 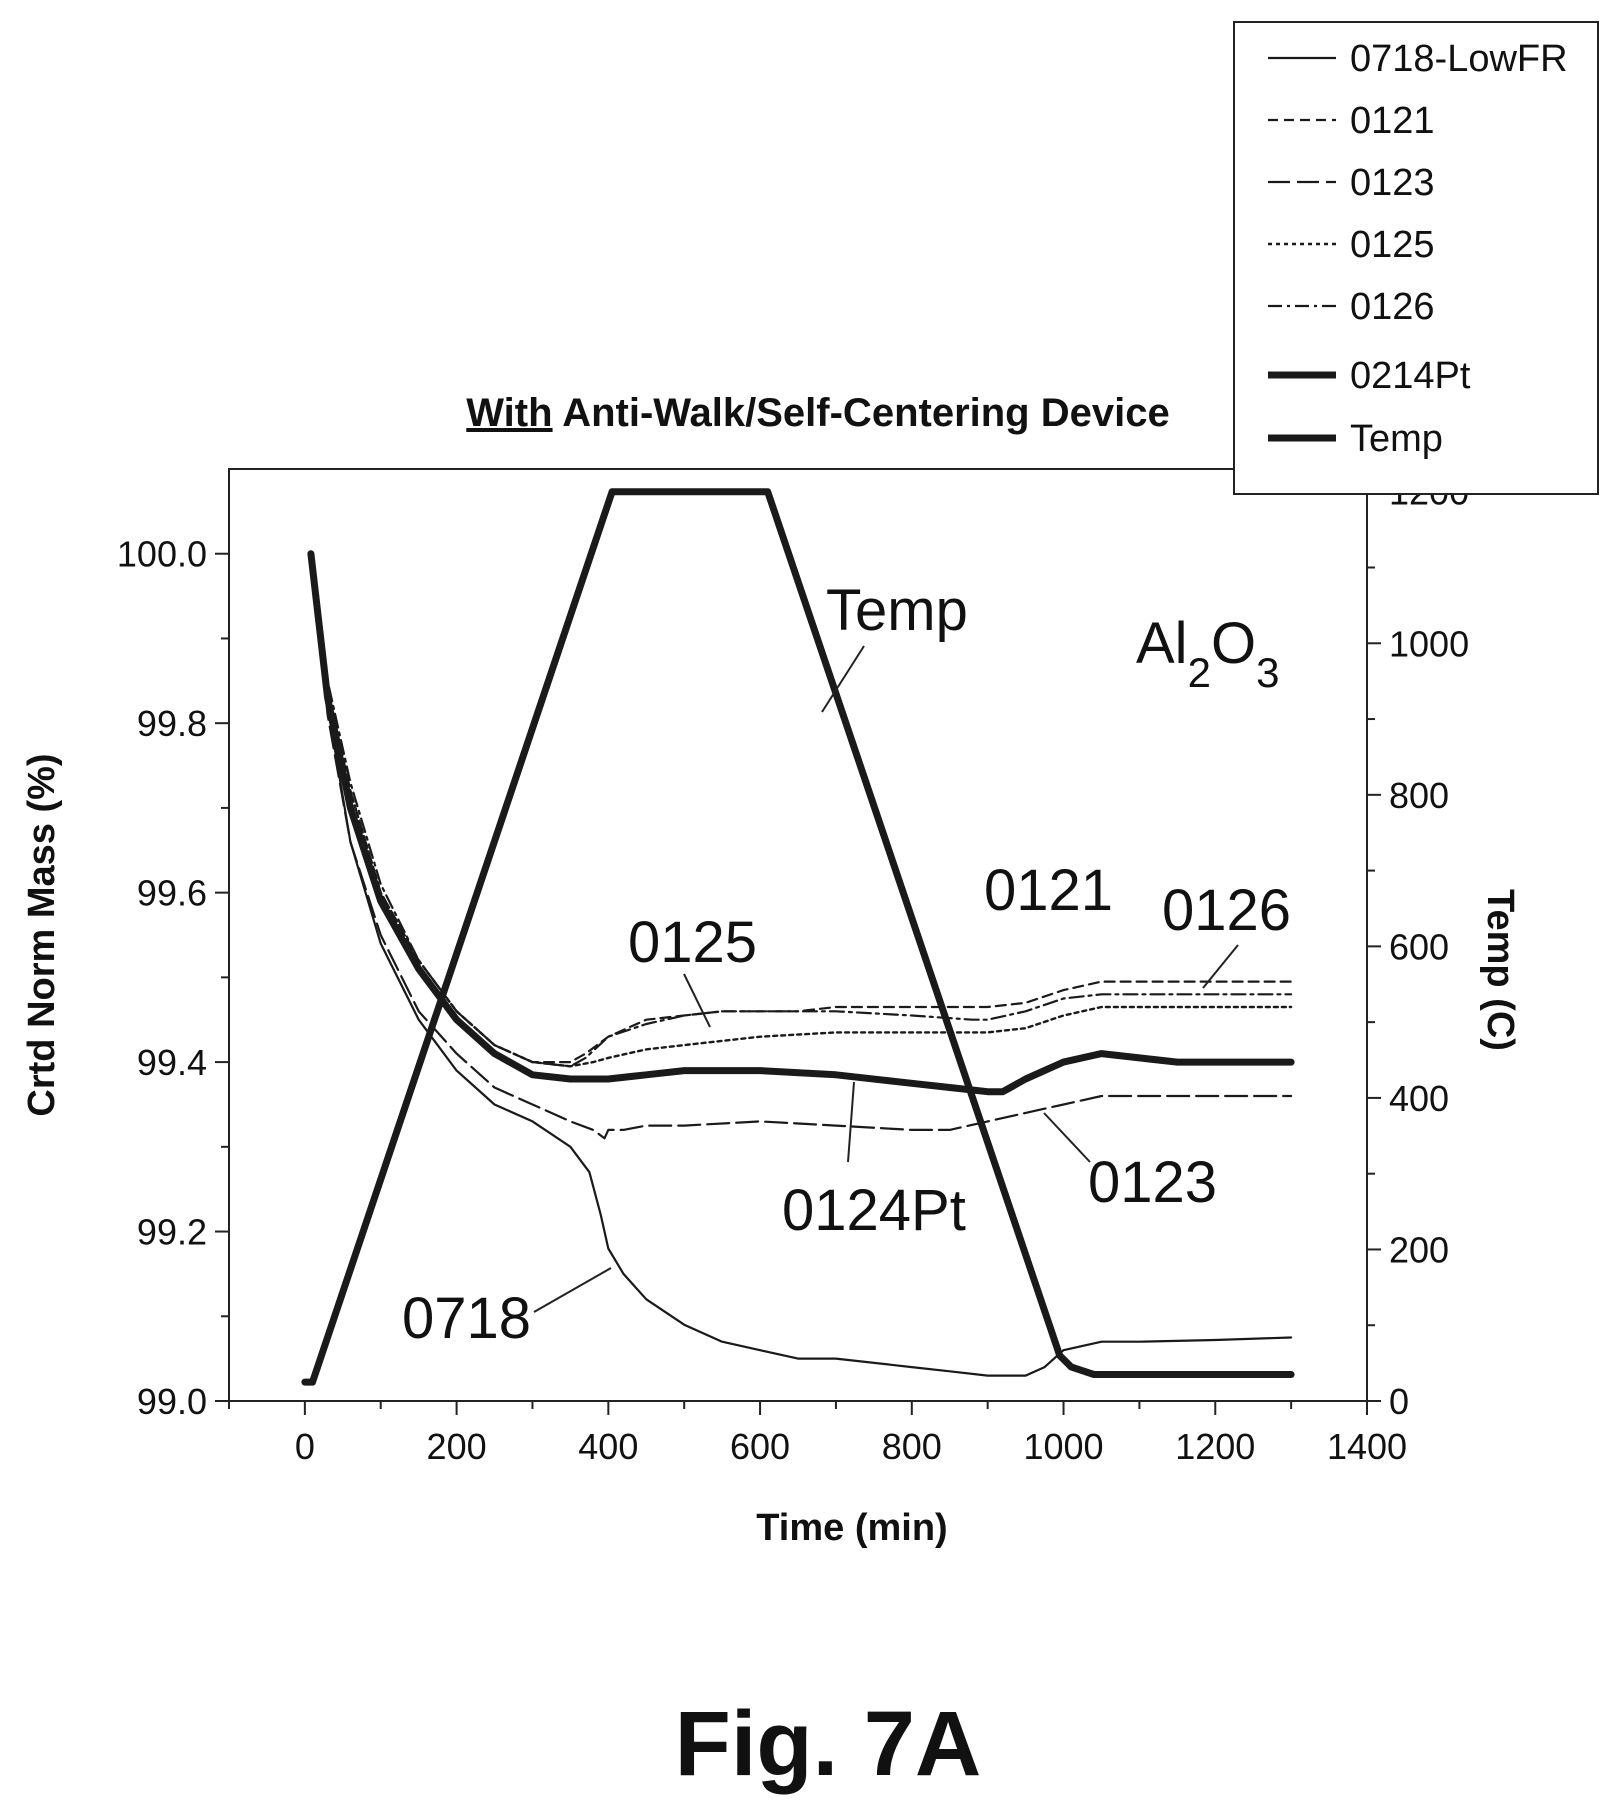 I want to click on annotation-0125: 0125, so click(x=692, y=942).